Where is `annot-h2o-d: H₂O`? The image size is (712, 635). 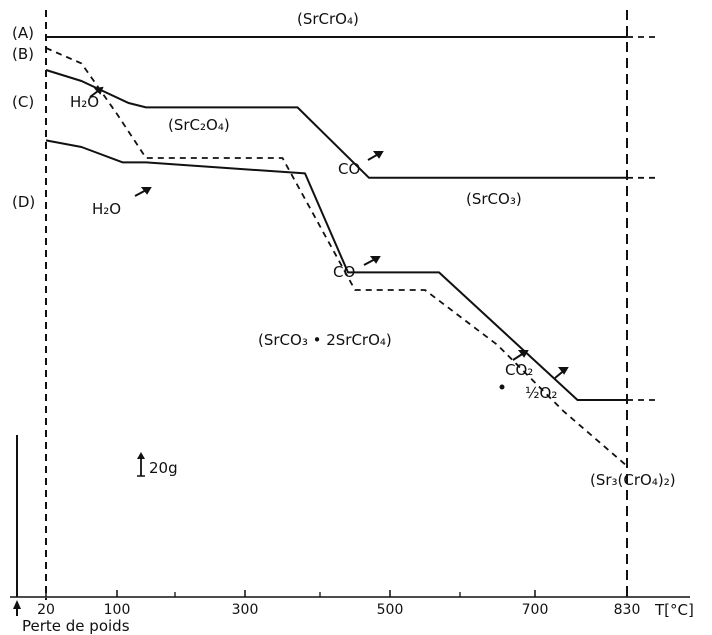
annot-h2o-d: H₂O is located at coordinates (106, 209).